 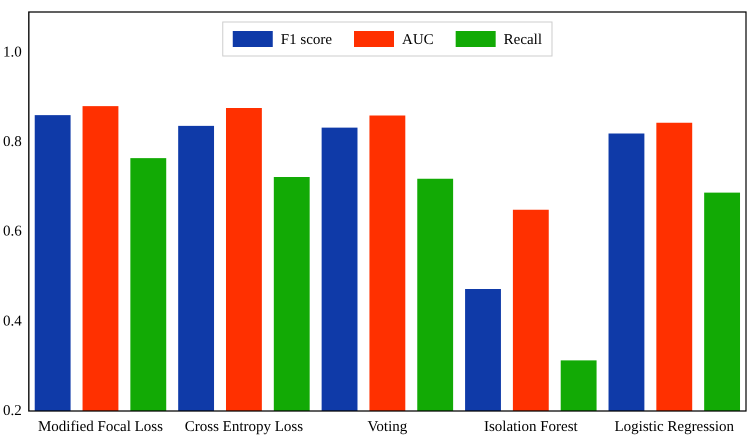 What do you see at coordinates (388, 426) in the screenshot?
I see `x-tick-label: Voting` at bounding box center [388, 426].